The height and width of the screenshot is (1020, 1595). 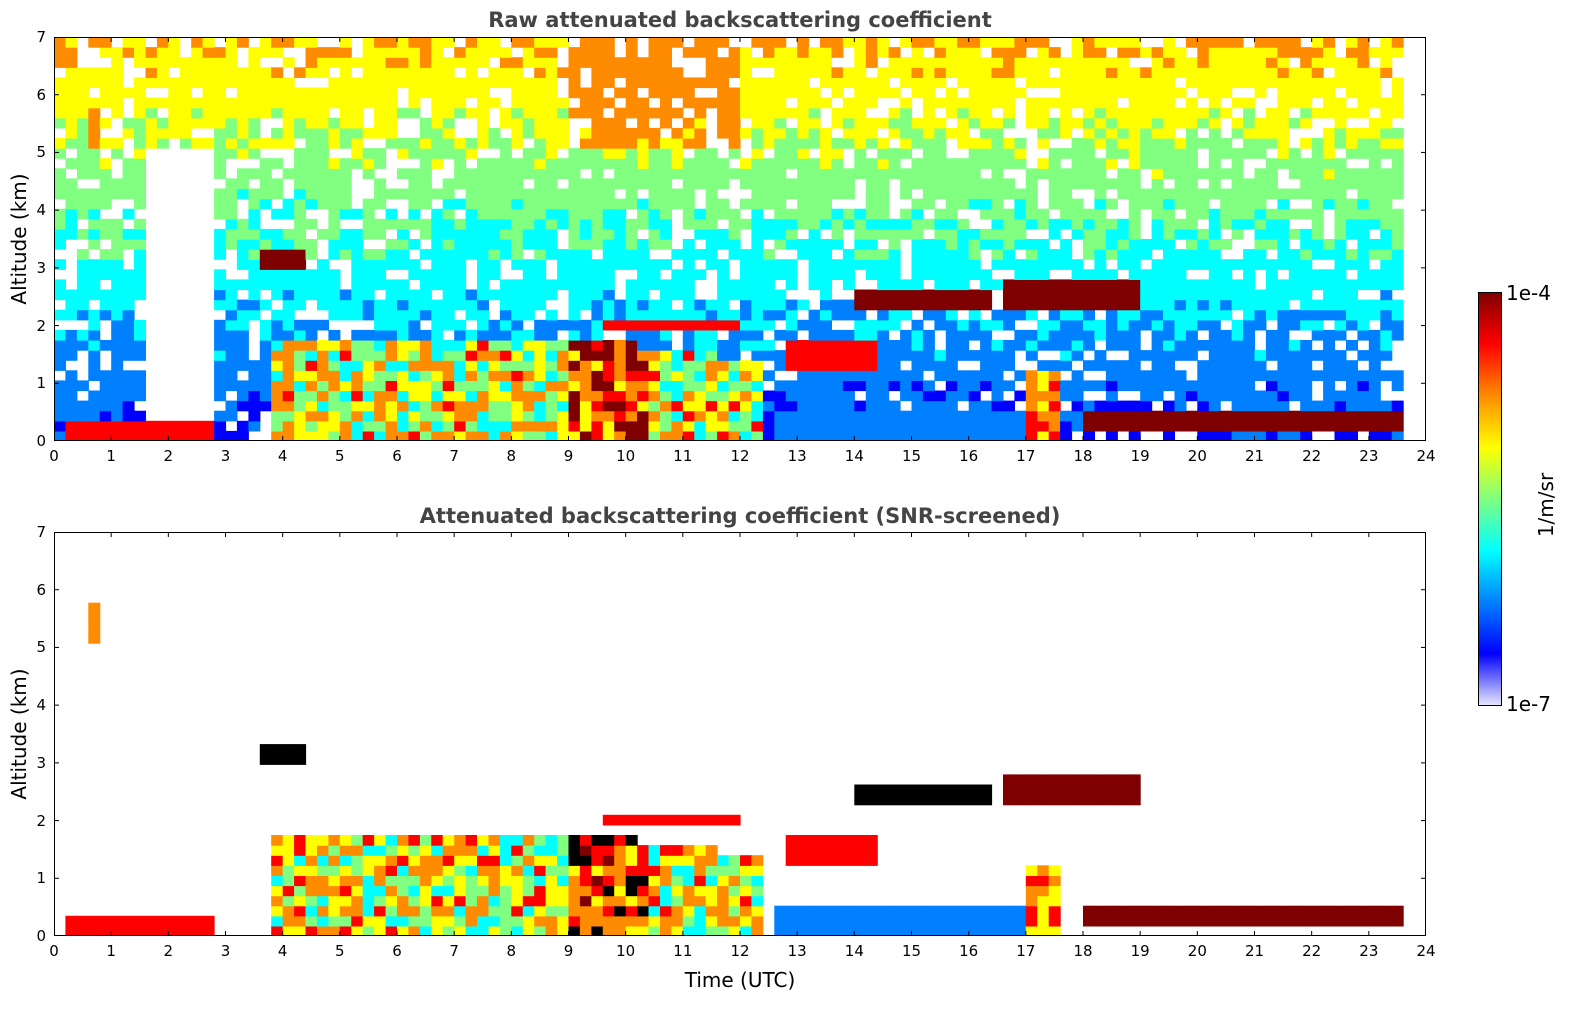 I want to click on bottom-x-tick-label: 23, so click(x=1369, y=951).